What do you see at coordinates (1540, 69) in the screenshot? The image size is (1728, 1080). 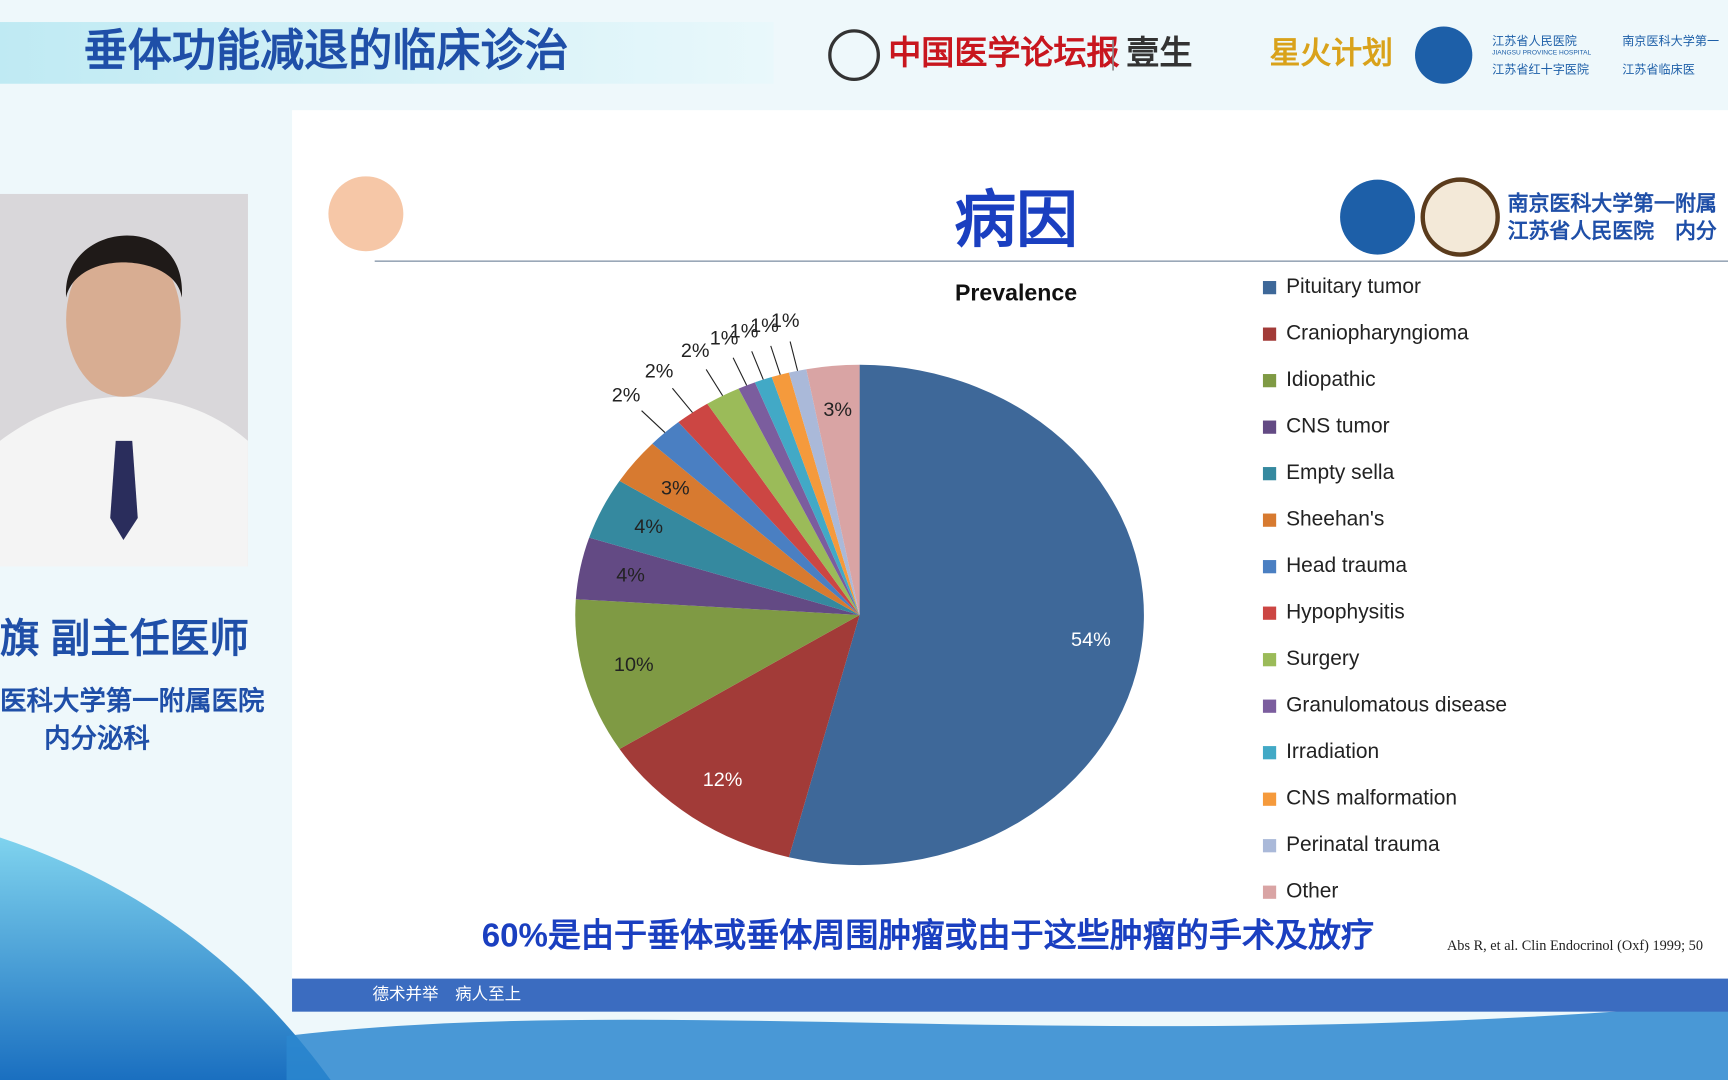 I see `hospital-name: 江苏省红十字医院` at bounding box center [1540, 69].